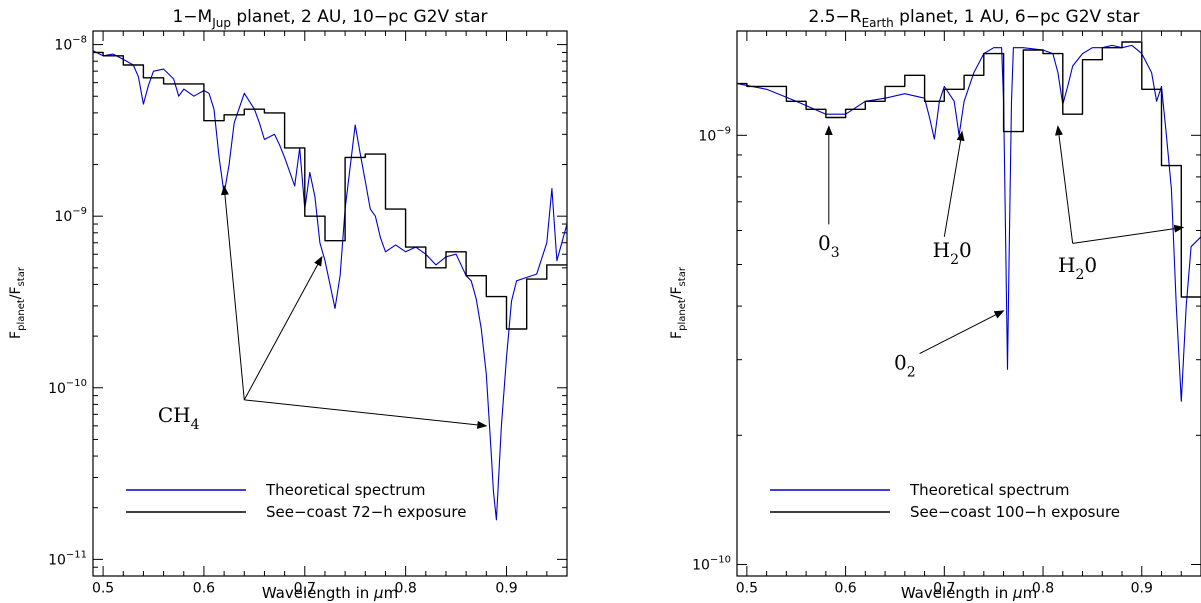 Image resolution: width=1201 pixels, height=603 pixels. I want to click on annotation-label: CH4, so click(179, 418).